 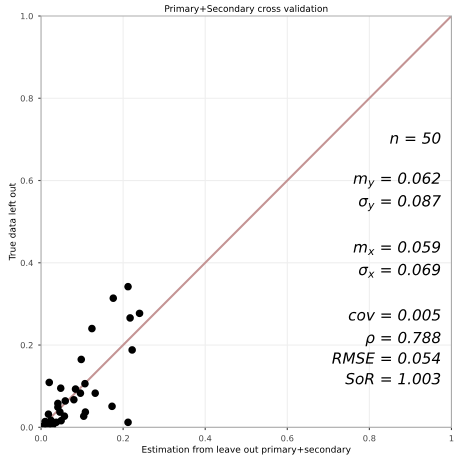 I want to click on annotation: SoR = 1.003, so click(x=392, y=378).